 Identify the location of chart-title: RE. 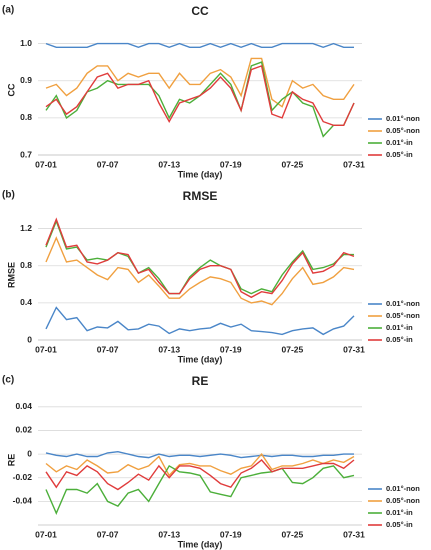
(200, 381).